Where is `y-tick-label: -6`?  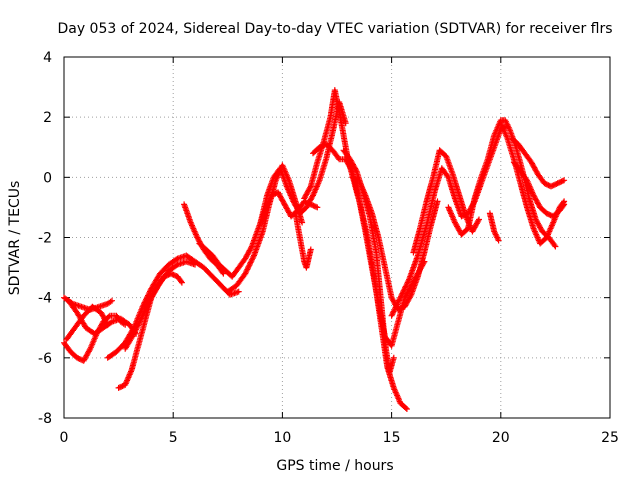 y-tick-label: -6 is located at coordinates (45, 359).